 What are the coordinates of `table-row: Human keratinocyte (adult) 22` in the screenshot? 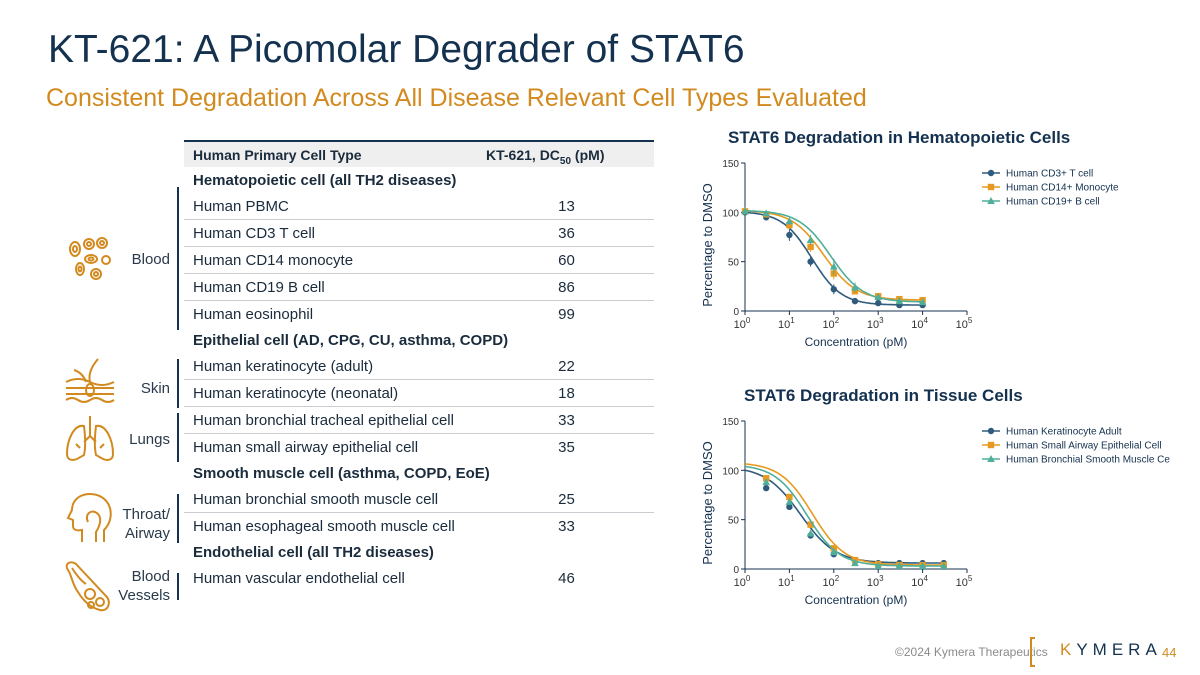 It's located at (419, 366).